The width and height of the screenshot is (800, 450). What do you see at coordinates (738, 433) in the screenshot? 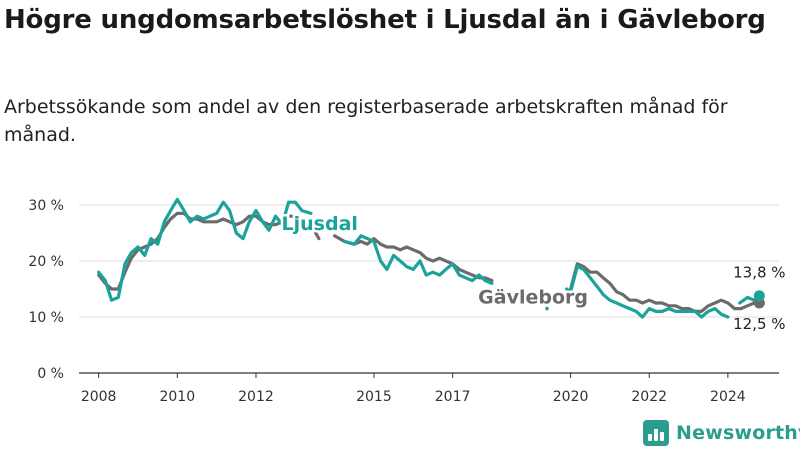
I see `brand-name: Newsworthy` at bounding box center [738, 433].